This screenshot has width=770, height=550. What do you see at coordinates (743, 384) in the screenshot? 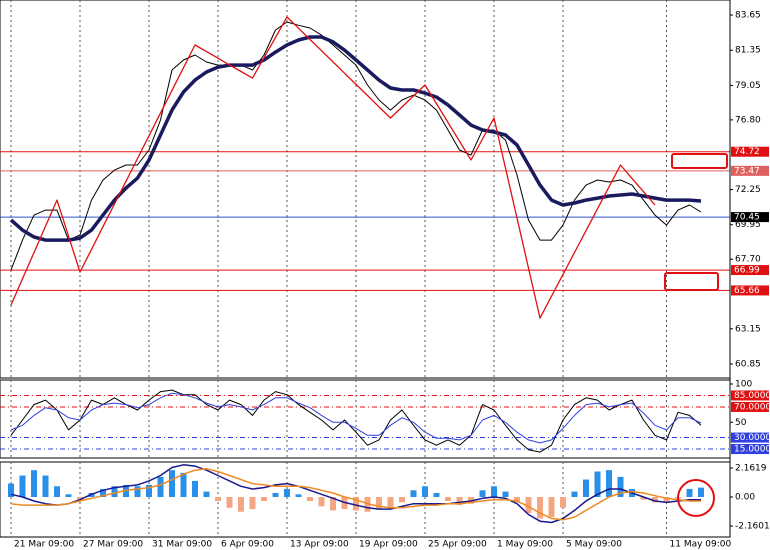
I see `y-tick-label: 100` at bounding box center [743, 384].